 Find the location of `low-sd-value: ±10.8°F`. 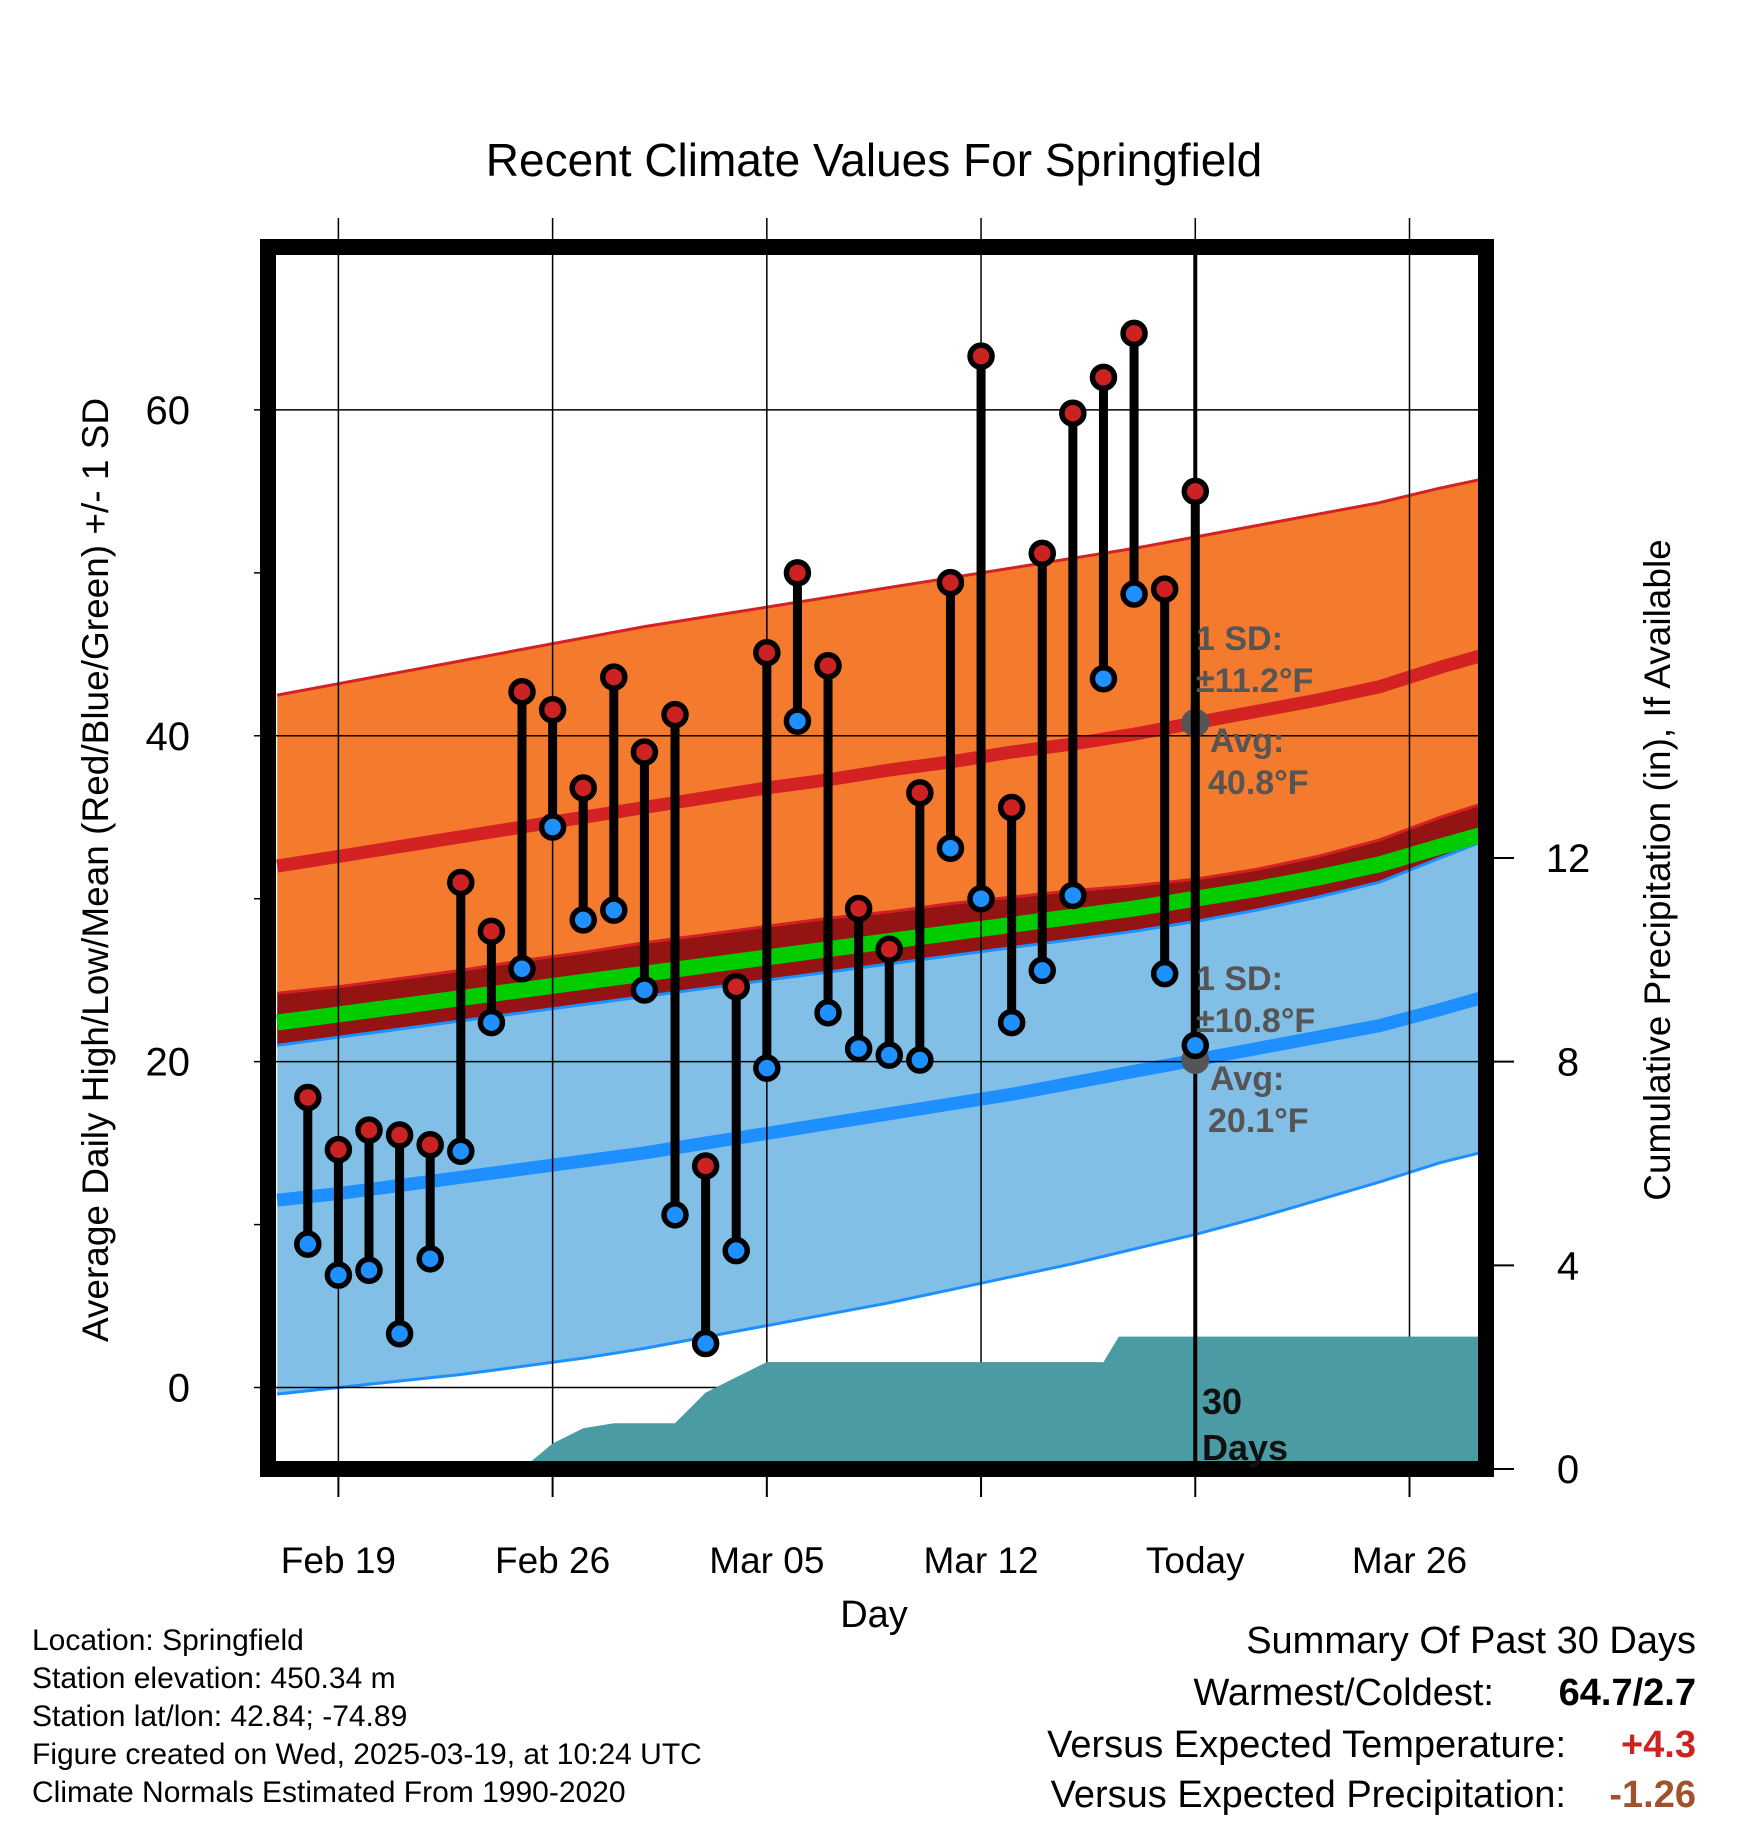

low-sd-value: ±10.8°F is located at coordinates (1255, 1021).